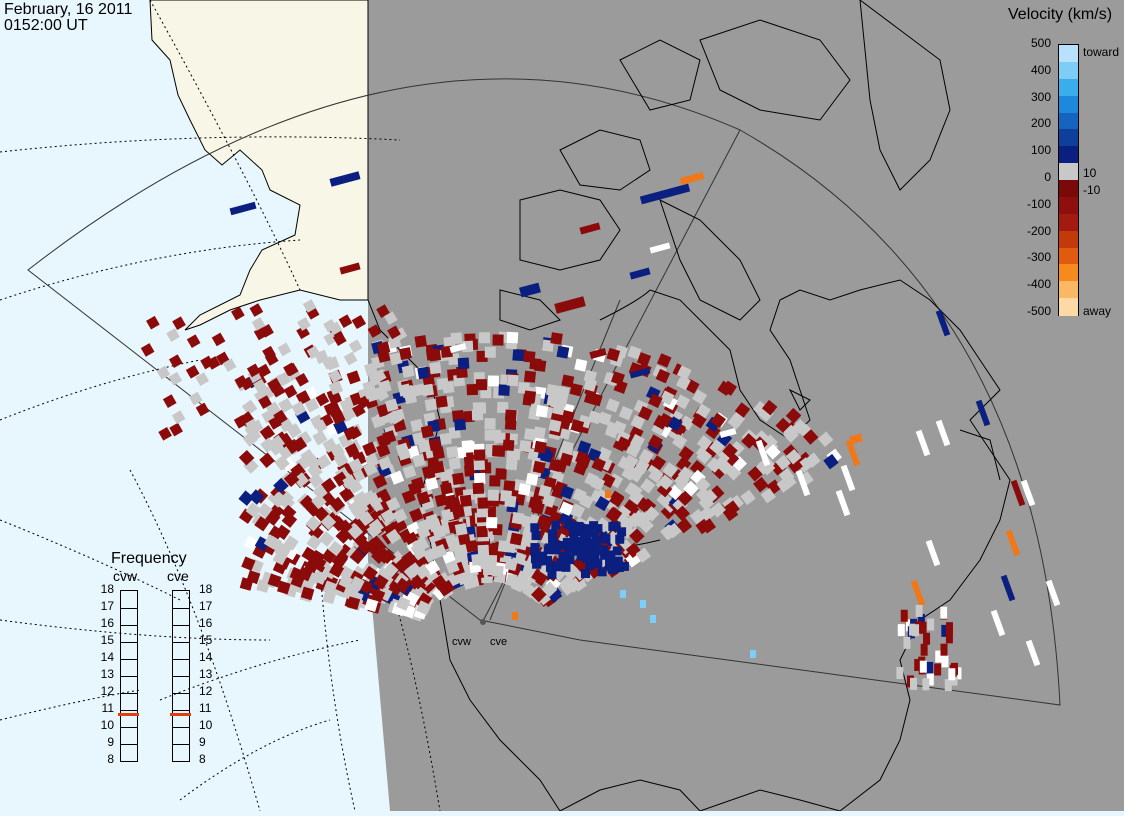 This screenshot has height=816, width=1124. What do you see at coordinates (1040, 69) in the screenshot?
I see `velocity-tick: 400` at bounding box center [1040, 69].